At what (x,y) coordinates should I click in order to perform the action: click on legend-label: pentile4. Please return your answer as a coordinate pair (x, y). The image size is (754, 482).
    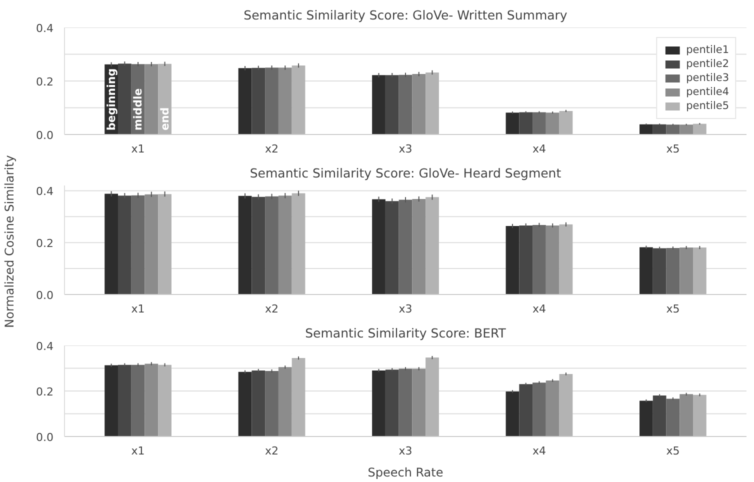
    Looking at the image, I should click on (707, 92).